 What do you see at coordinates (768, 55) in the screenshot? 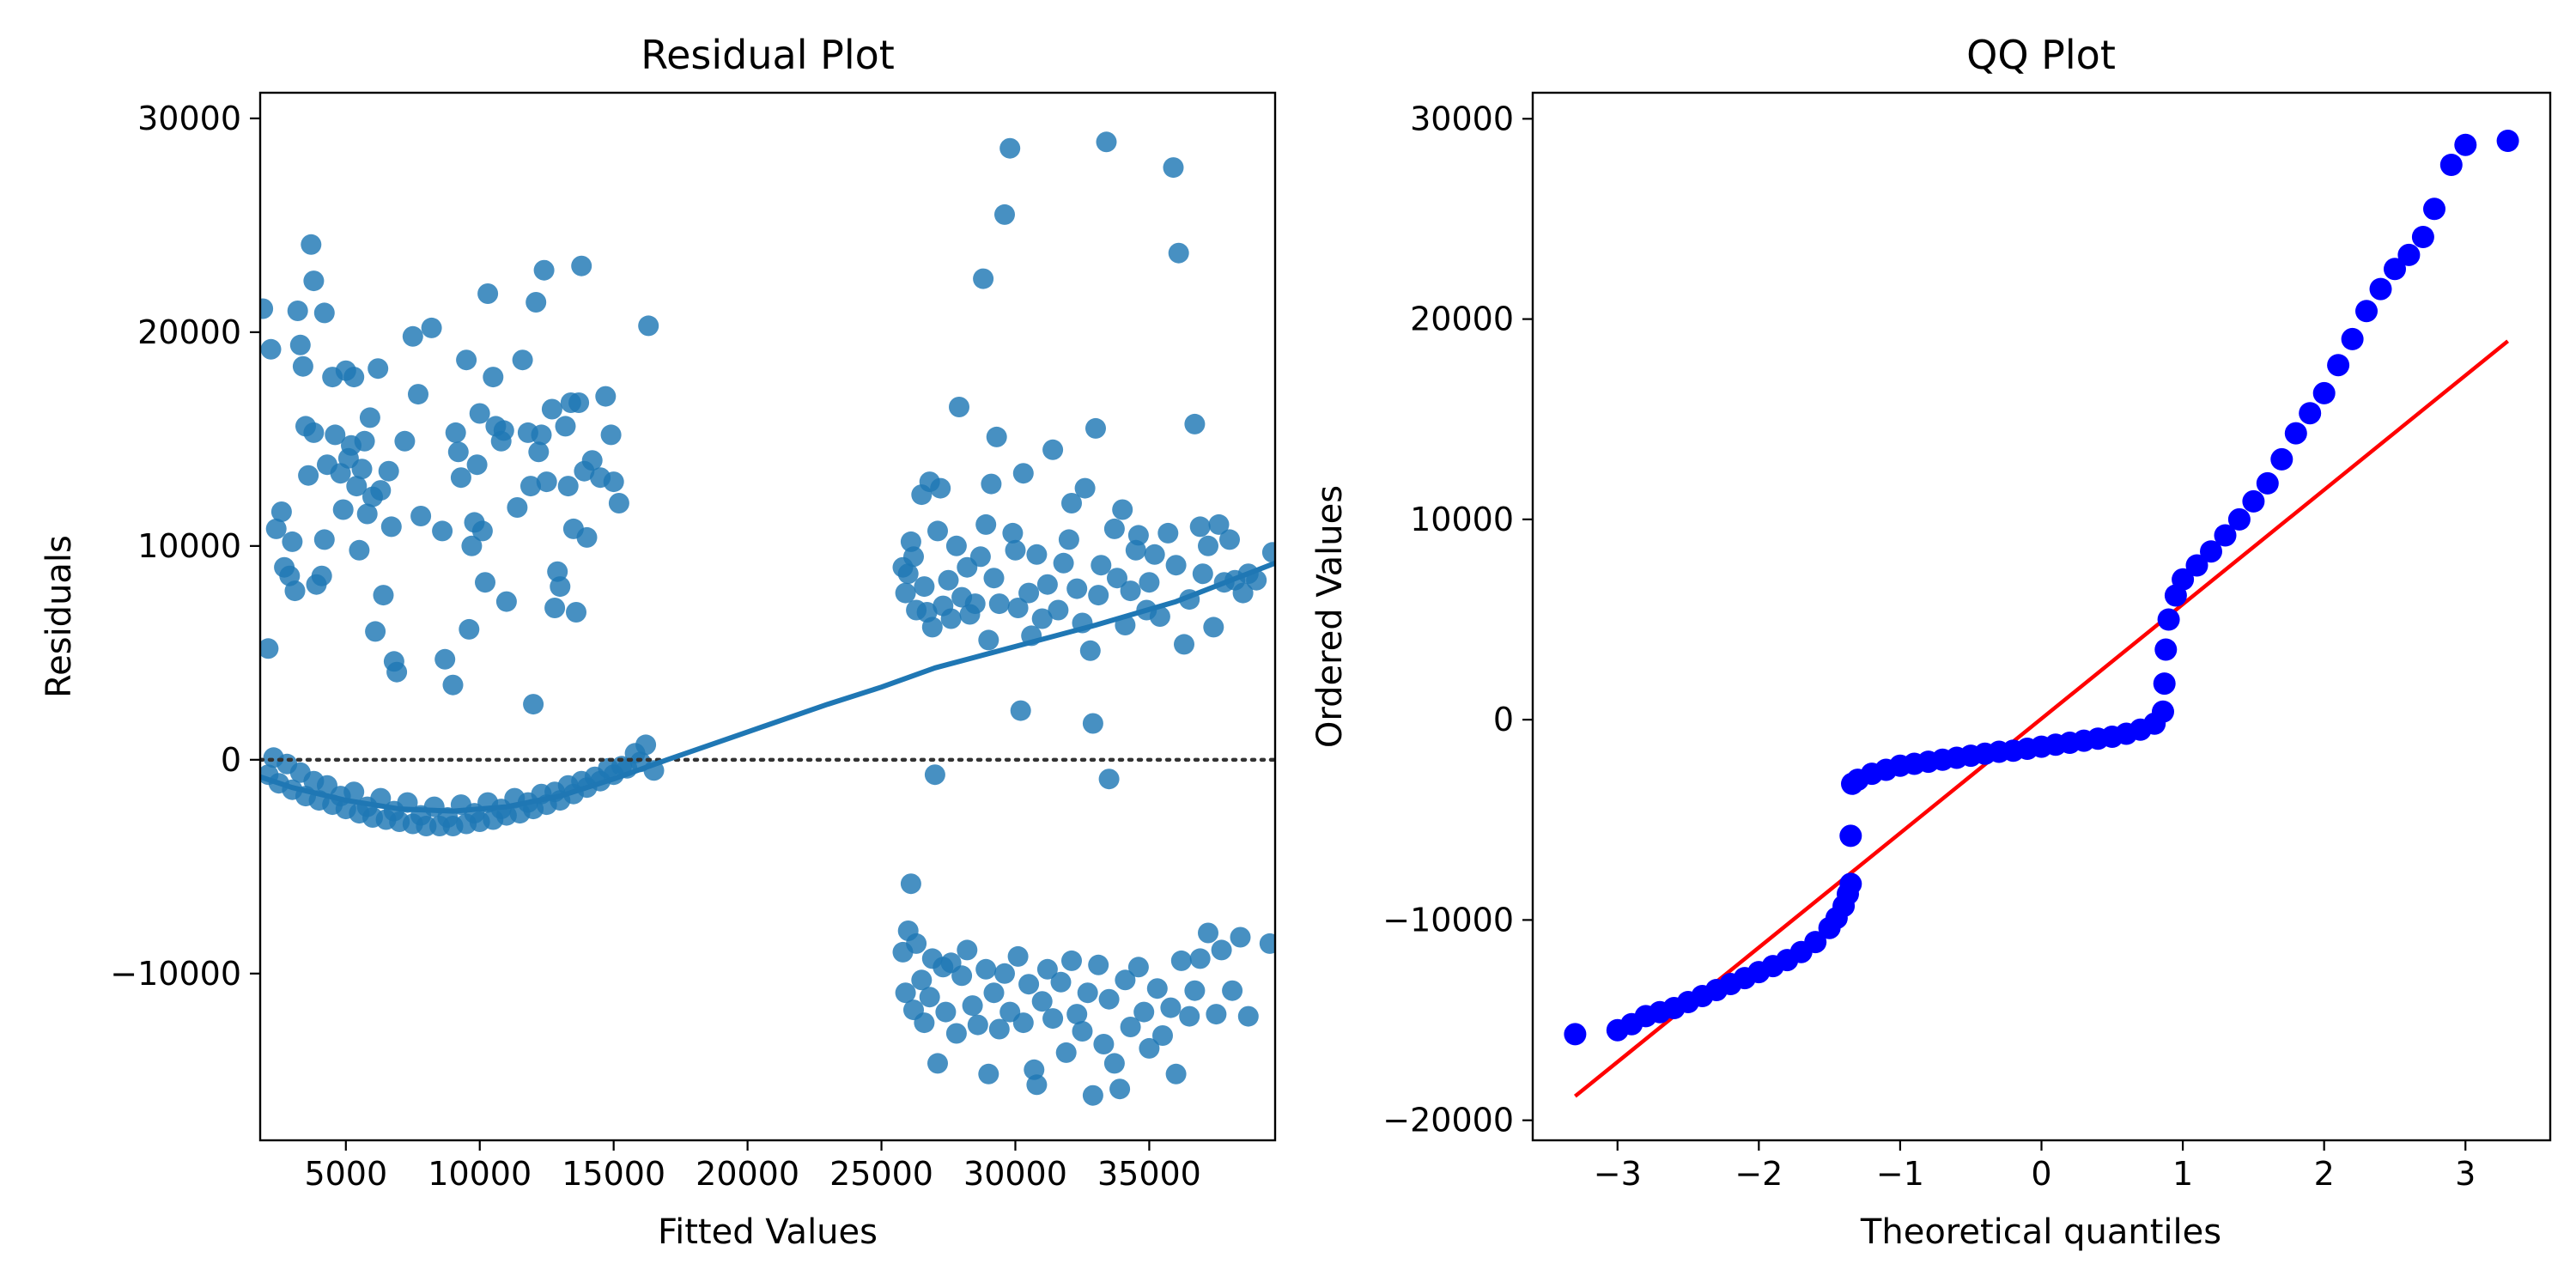
I see `residual-title: Residual Plot` at bounding box center [768, 55].